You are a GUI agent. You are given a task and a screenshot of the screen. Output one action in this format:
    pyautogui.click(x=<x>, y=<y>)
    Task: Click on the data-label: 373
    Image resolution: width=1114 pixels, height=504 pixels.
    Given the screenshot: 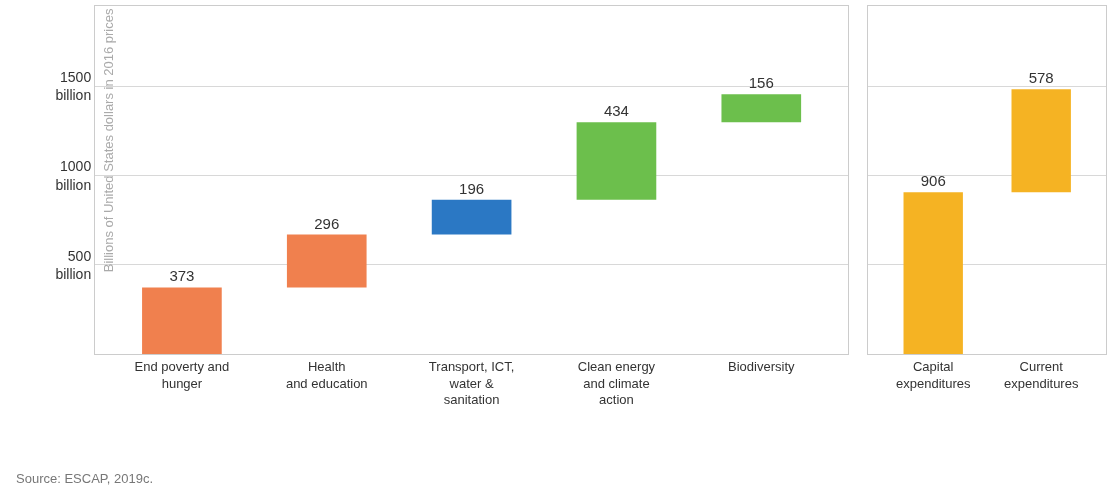 What is the action you would take?
    pyautogui.click(x=182, y=276)
    